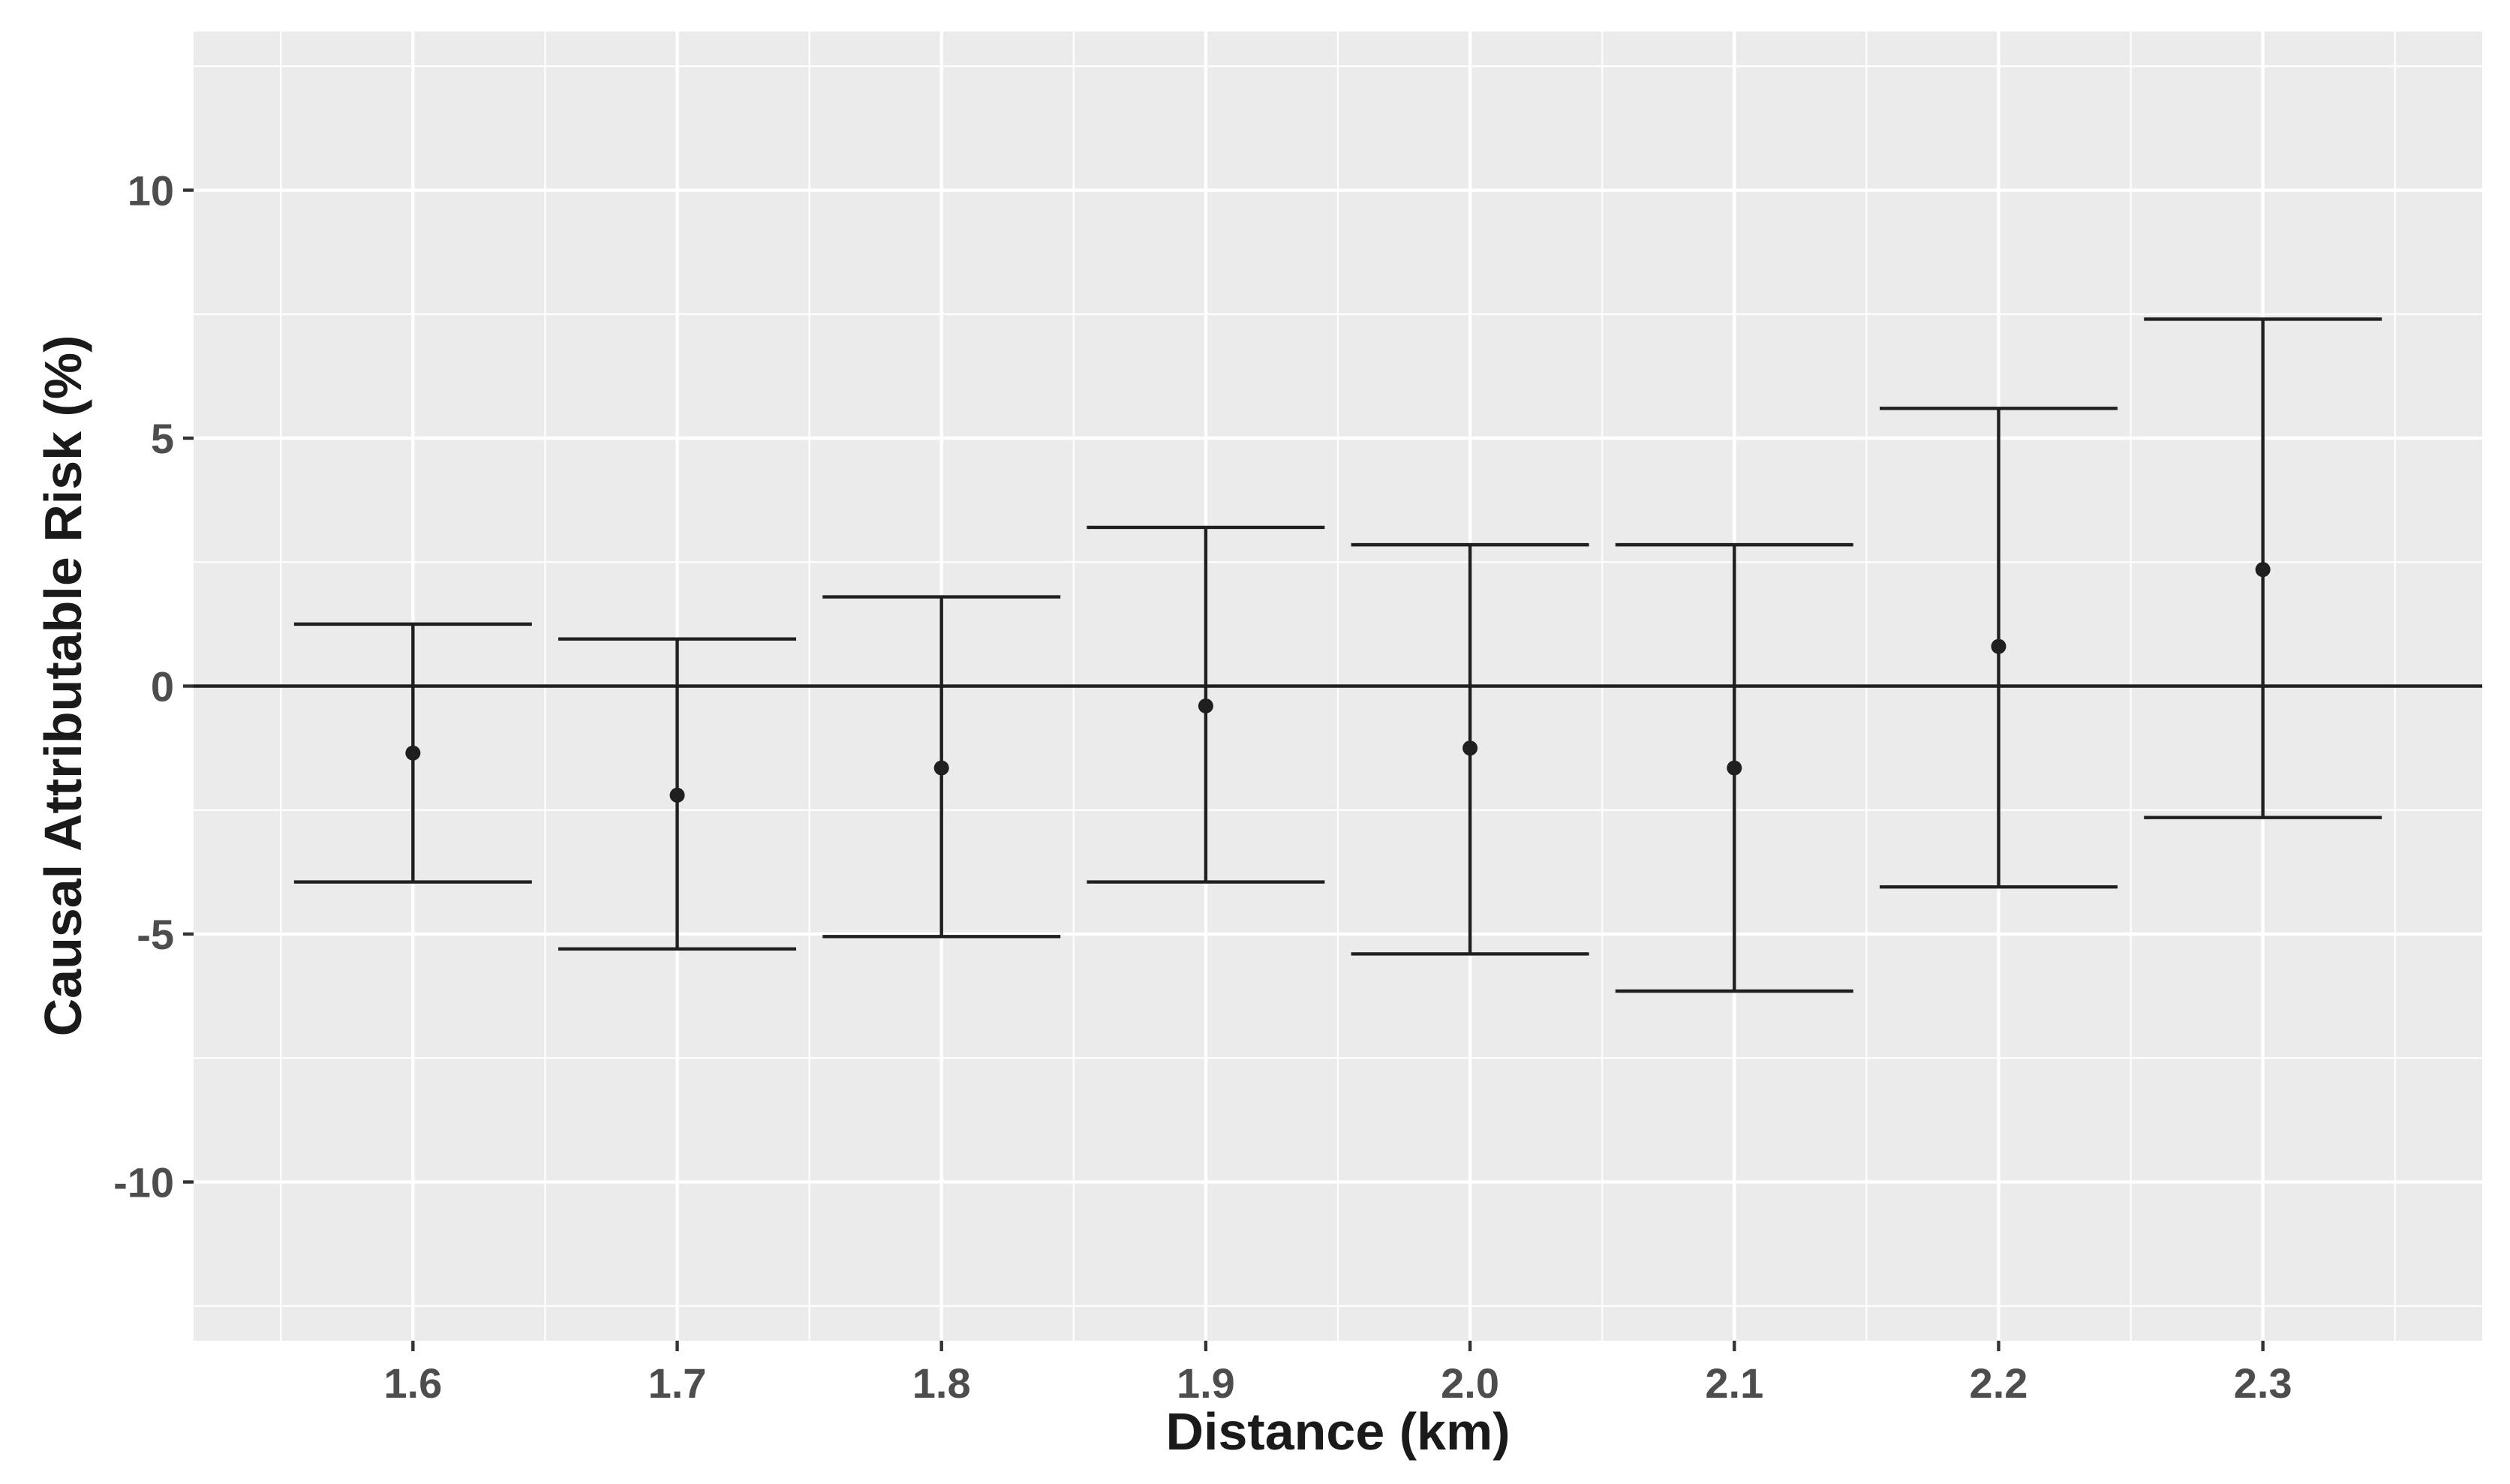  What do you see at coordinates (151, 191) in the screenshot?
I see `y-tick-label: 10` at bounding box center [151, 191].